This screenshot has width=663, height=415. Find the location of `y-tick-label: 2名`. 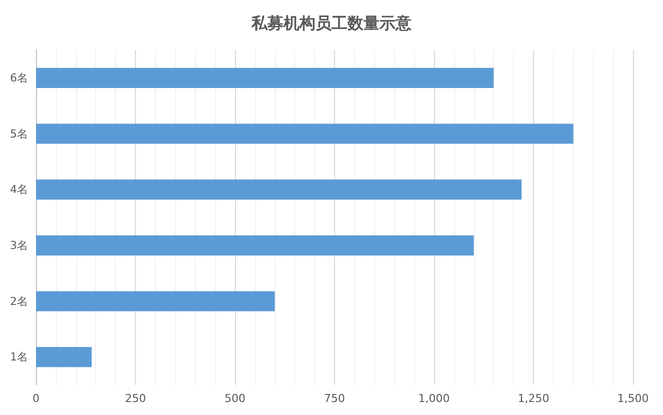

y-tick-label: 2名 is located at coordinates (19, 301).